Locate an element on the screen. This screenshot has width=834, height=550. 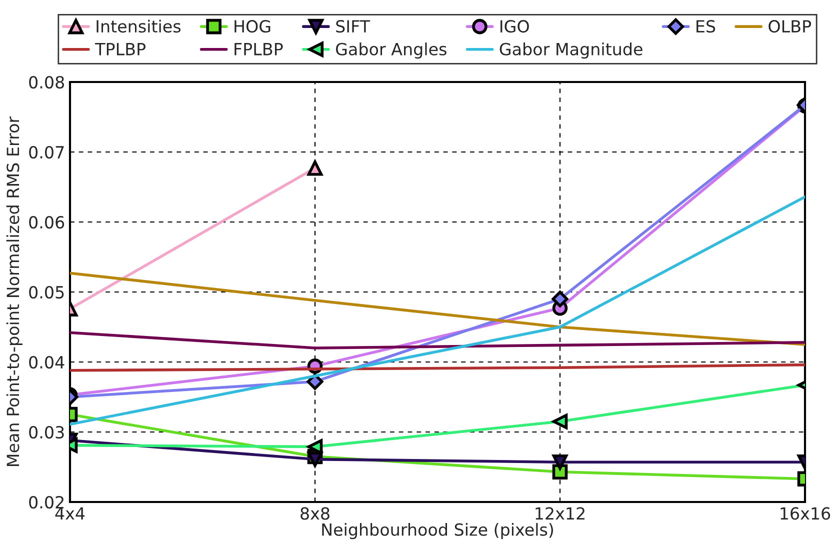
x-tick-label: 8x8 is located at coordinates (315, 513).